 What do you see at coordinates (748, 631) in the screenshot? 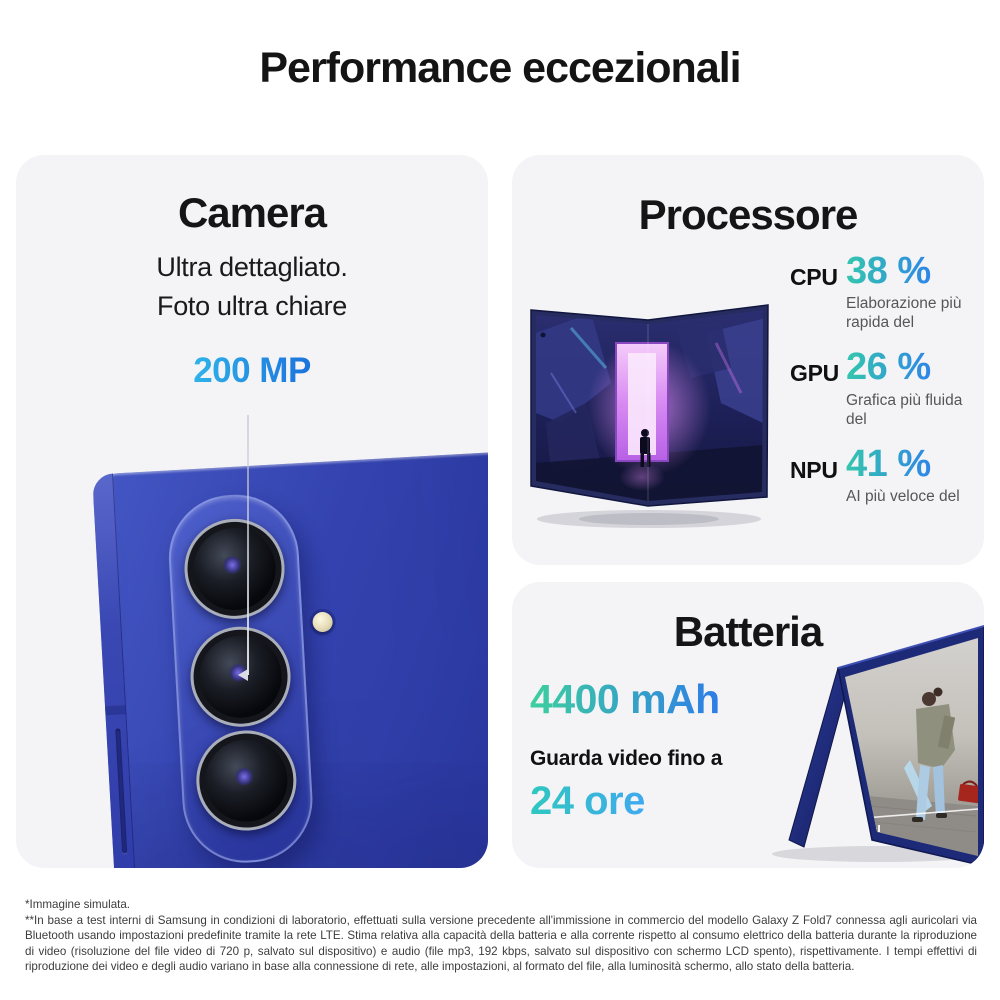
I see `battery-heading: Batteria` at bounding box center [748, 631].